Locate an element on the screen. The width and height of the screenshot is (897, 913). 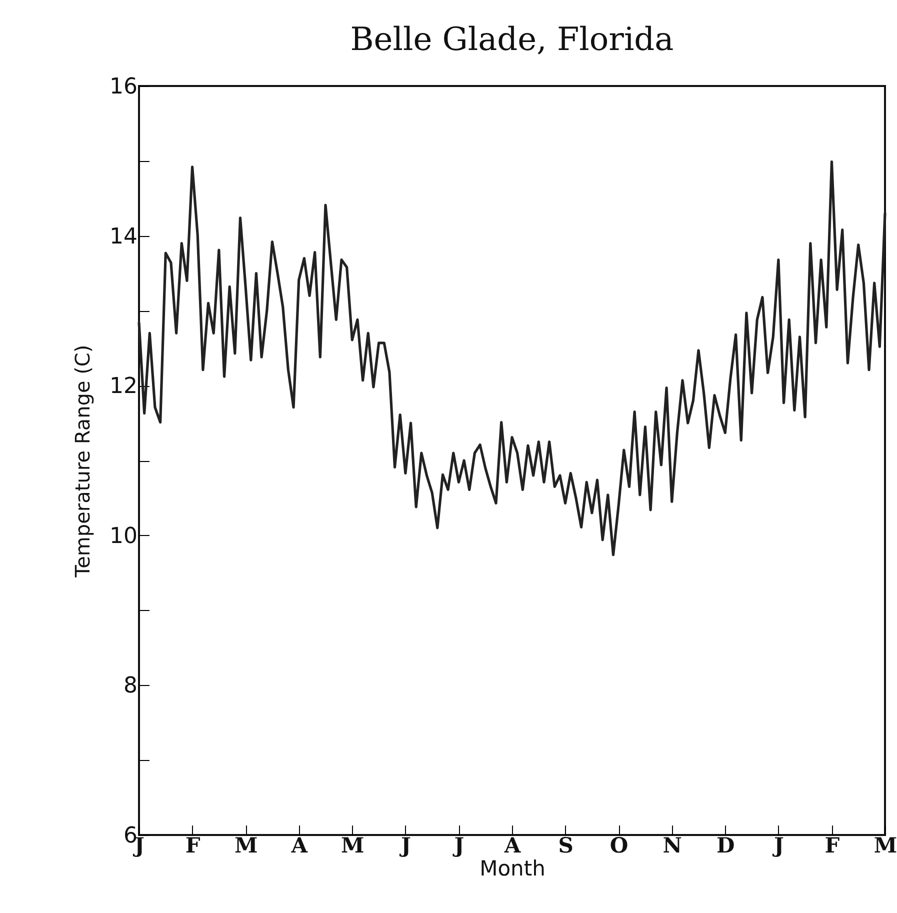
x-tick-label: S is located at coordinates (566, 845).